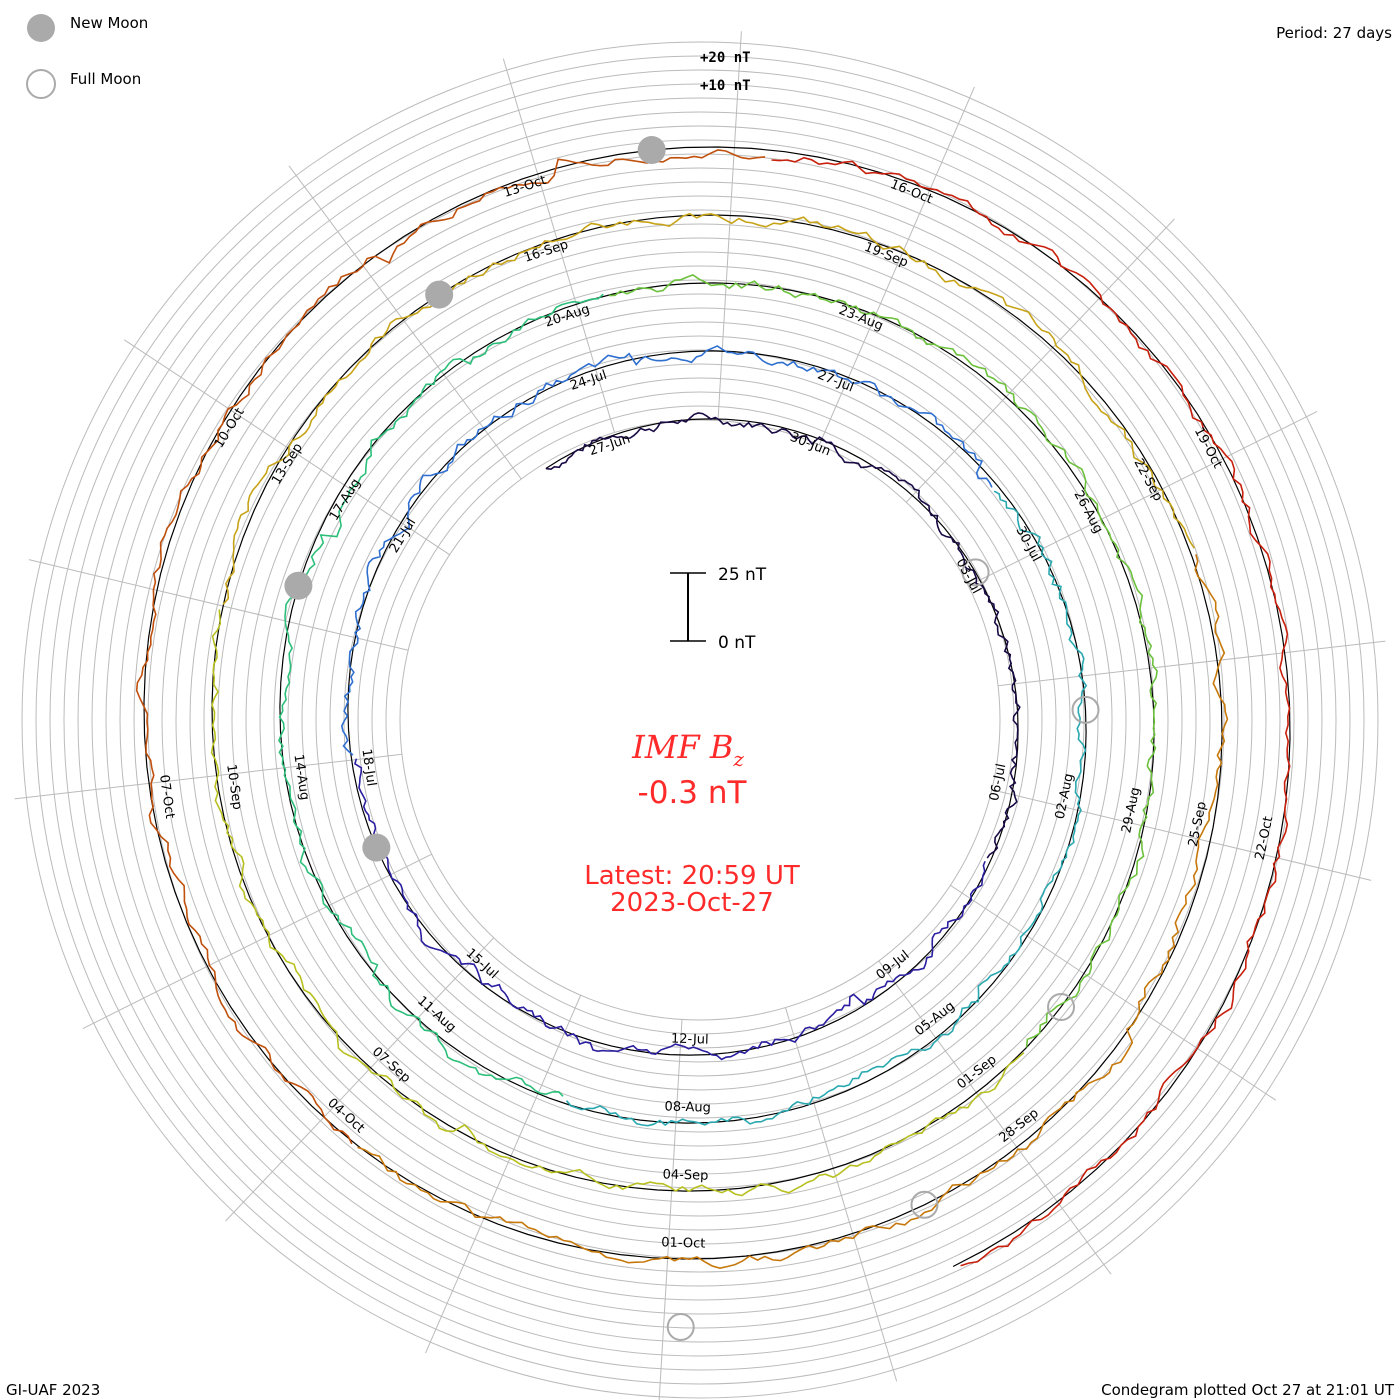 The height and width of the screenshot is (1400, 1400). I want to click on credit-label: GI-UAF 2023, so click(53, 1390).